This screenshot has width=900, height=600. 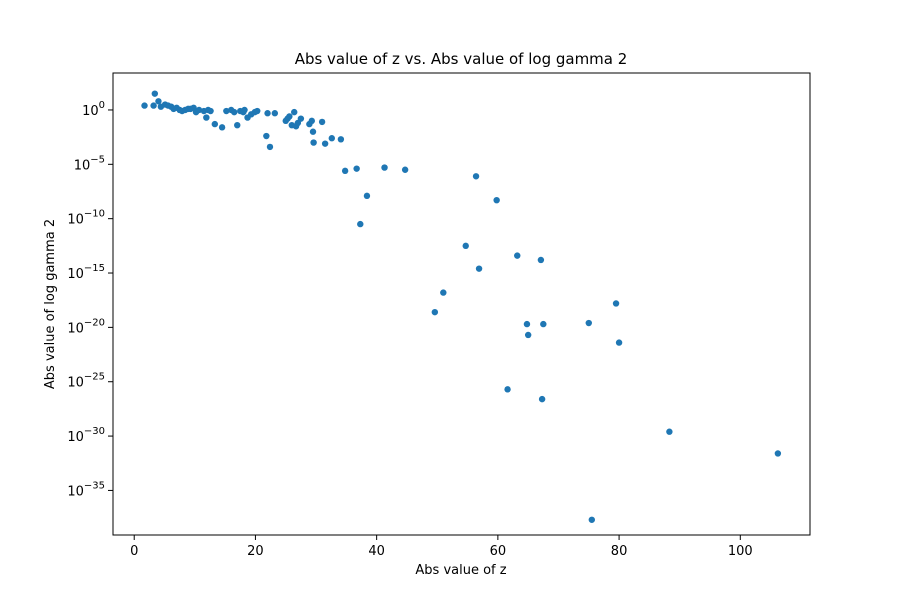 What do you see at coordinates (134, 551) in the screenshot?
I see `x-tick-label: 0` at bounding box center [134, 551].